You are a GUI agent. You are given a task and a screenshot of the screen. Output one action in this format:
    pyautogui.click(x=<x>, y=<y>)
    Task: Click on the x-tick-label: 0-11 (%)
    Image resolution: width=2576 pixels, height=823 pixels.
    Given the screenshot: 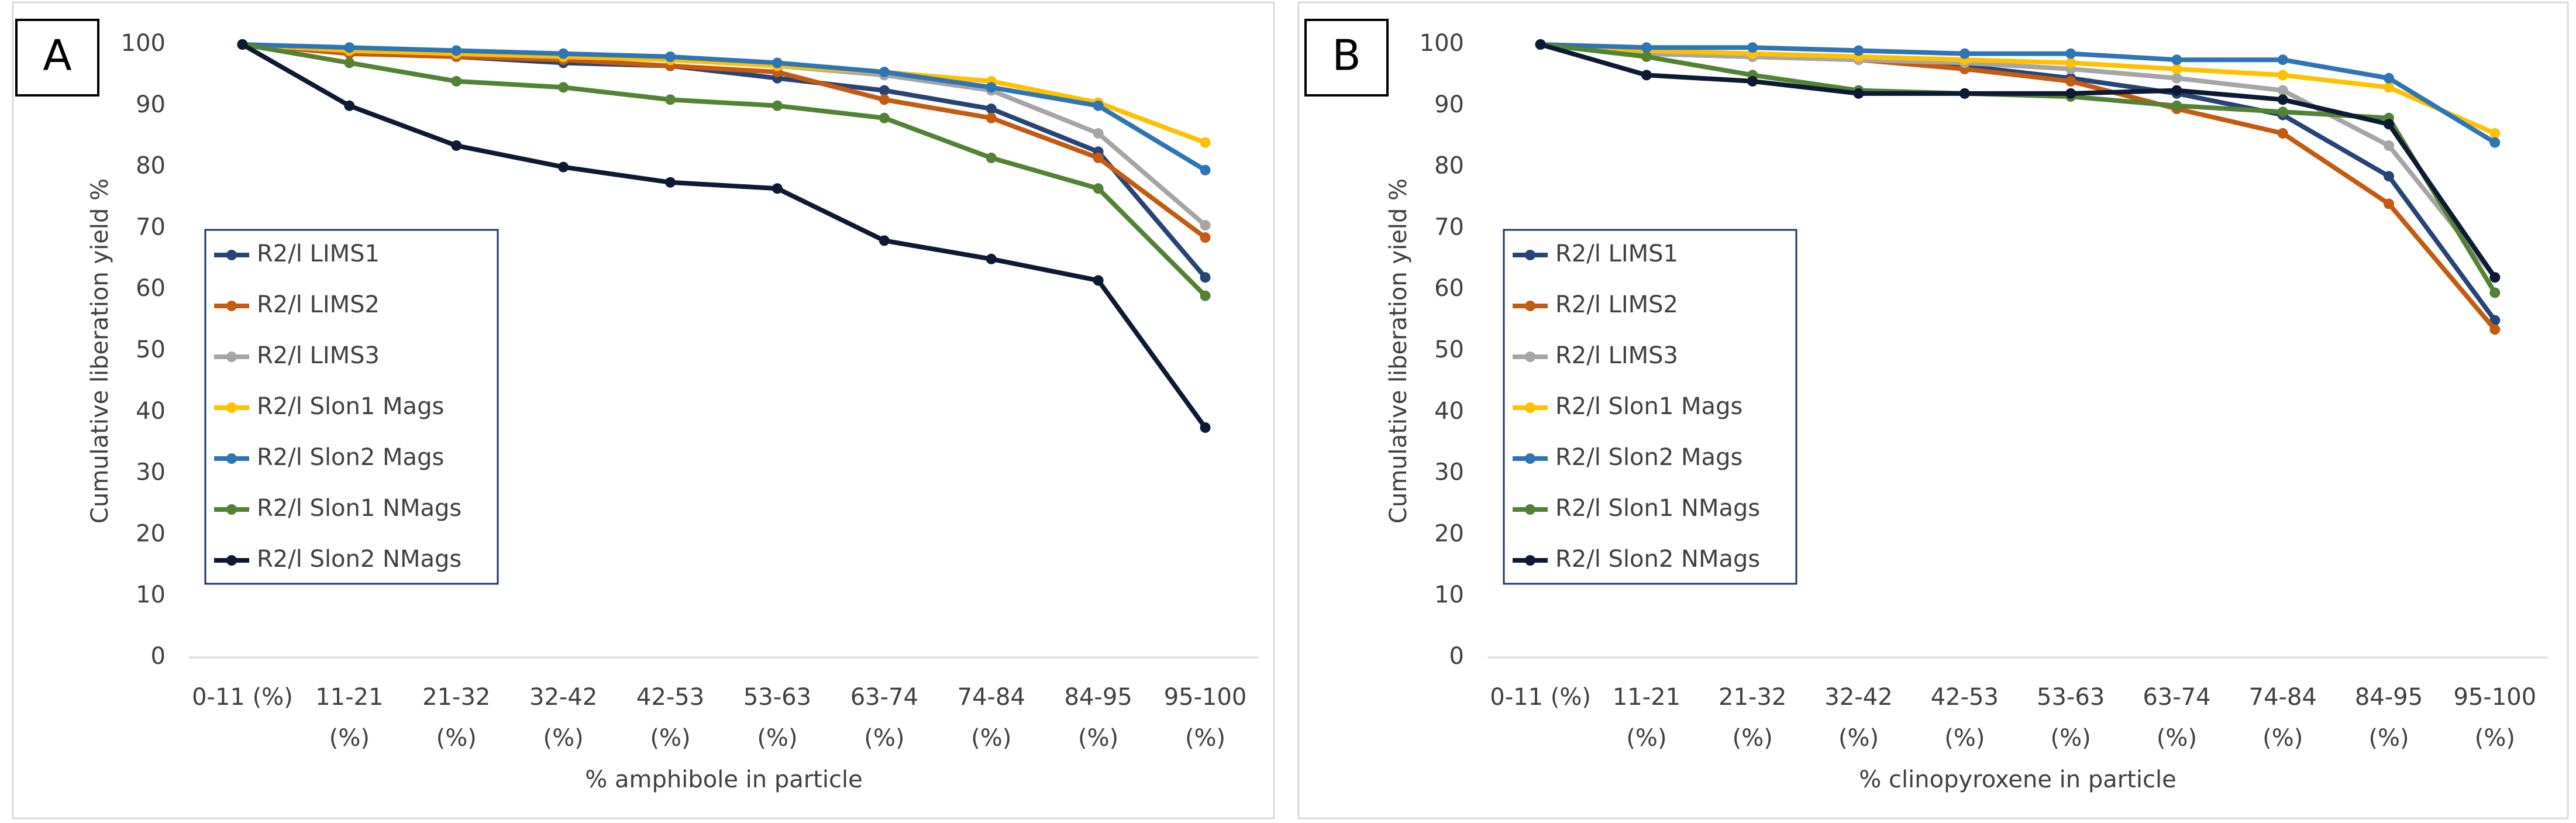 What is the action you would take?
    pyautogui.click(x=242, y=697)
    